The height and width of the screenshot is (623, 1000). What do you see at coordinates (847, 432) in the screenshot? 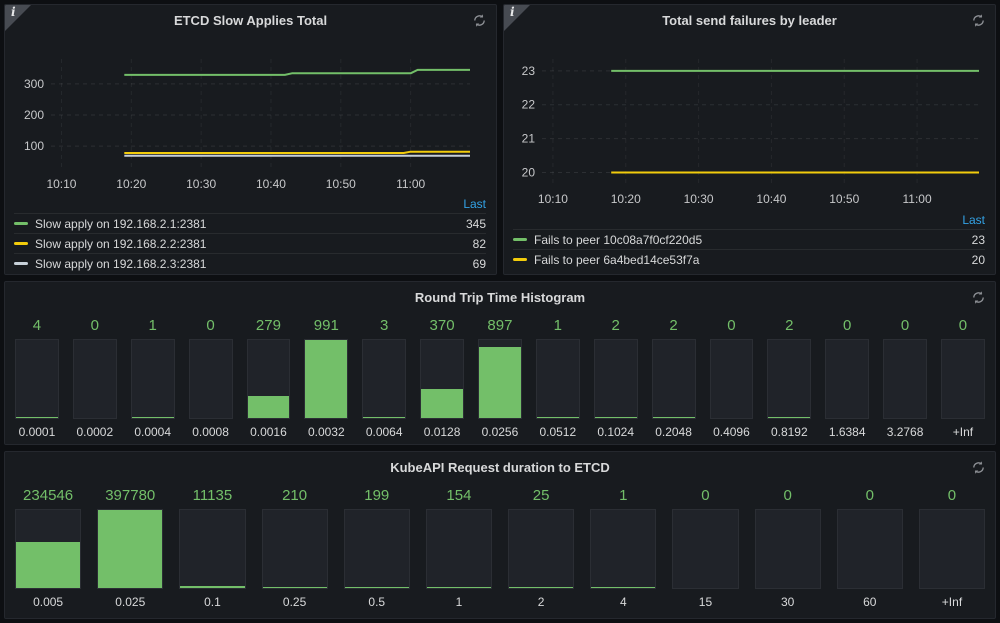
I see `bar-label: 1.6384` at bounding box center [847, 432].